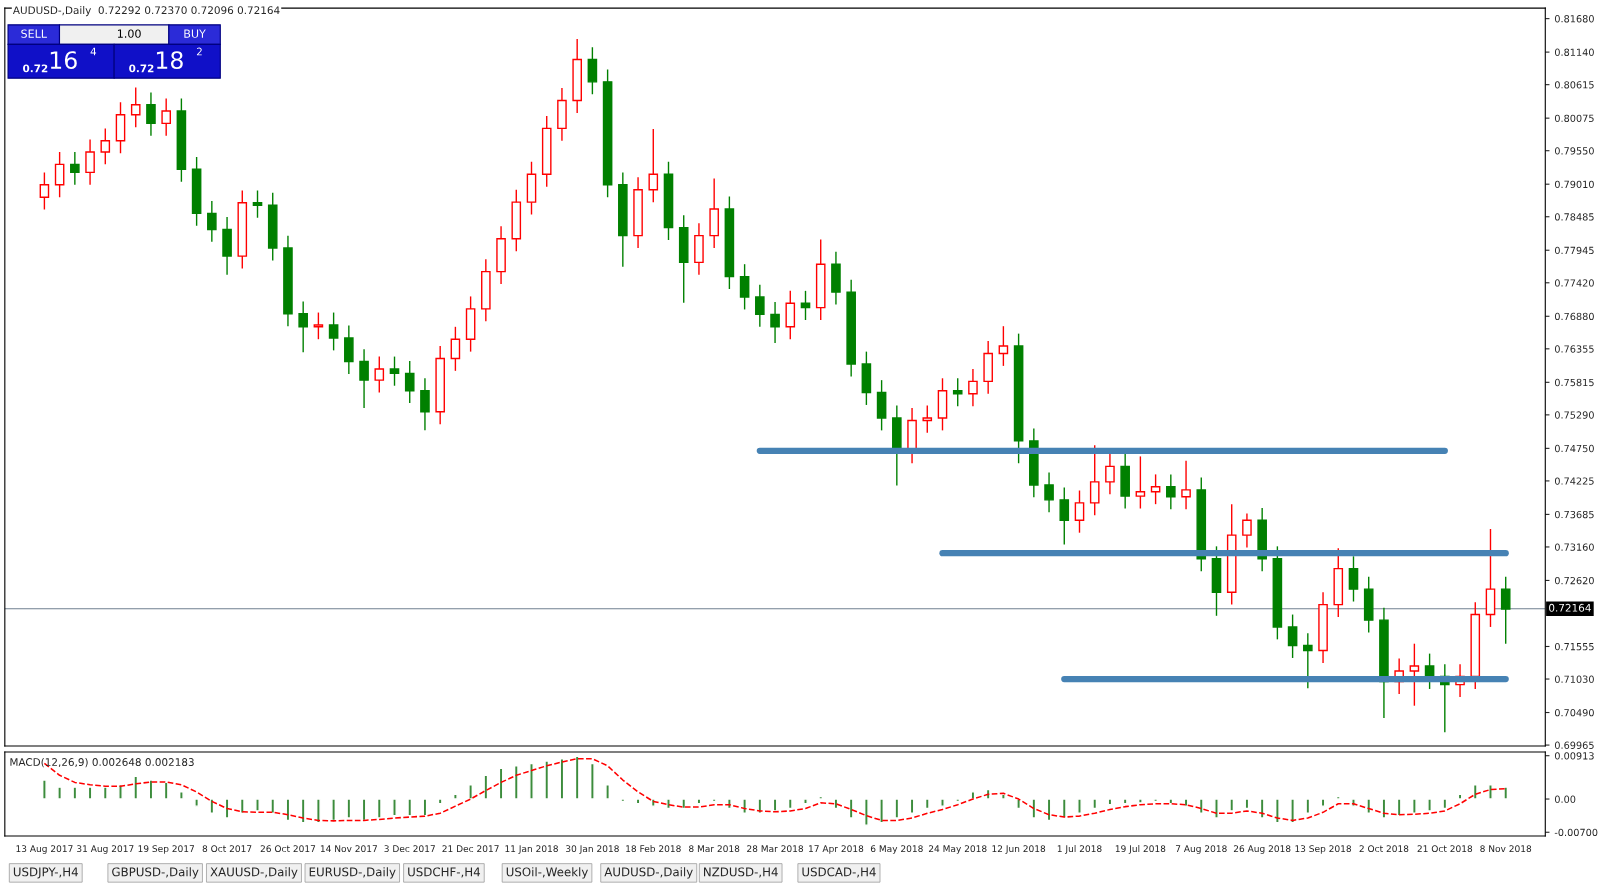 This screenshot has width=1608, height=888. What do you see at coordinates (531, 849) in the screenshot?
I see `x-tick-label: 11 Jan 2018` at bounding box center [531, 849].